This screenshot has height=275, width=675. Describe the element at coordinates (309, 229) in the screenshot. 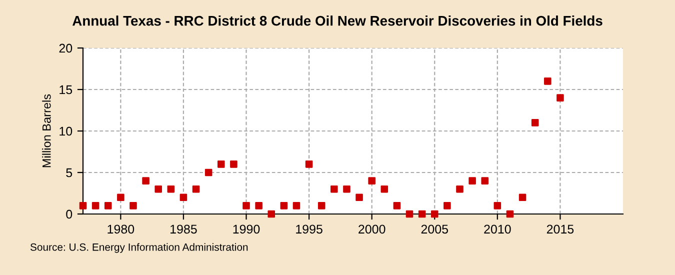

I see `x-tick-label: 1995` at that location.